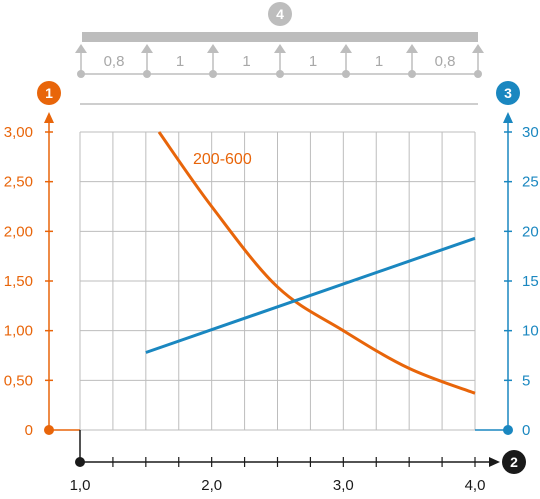  I want to click on right-axis-tick-label: 5, so click(526, 380).